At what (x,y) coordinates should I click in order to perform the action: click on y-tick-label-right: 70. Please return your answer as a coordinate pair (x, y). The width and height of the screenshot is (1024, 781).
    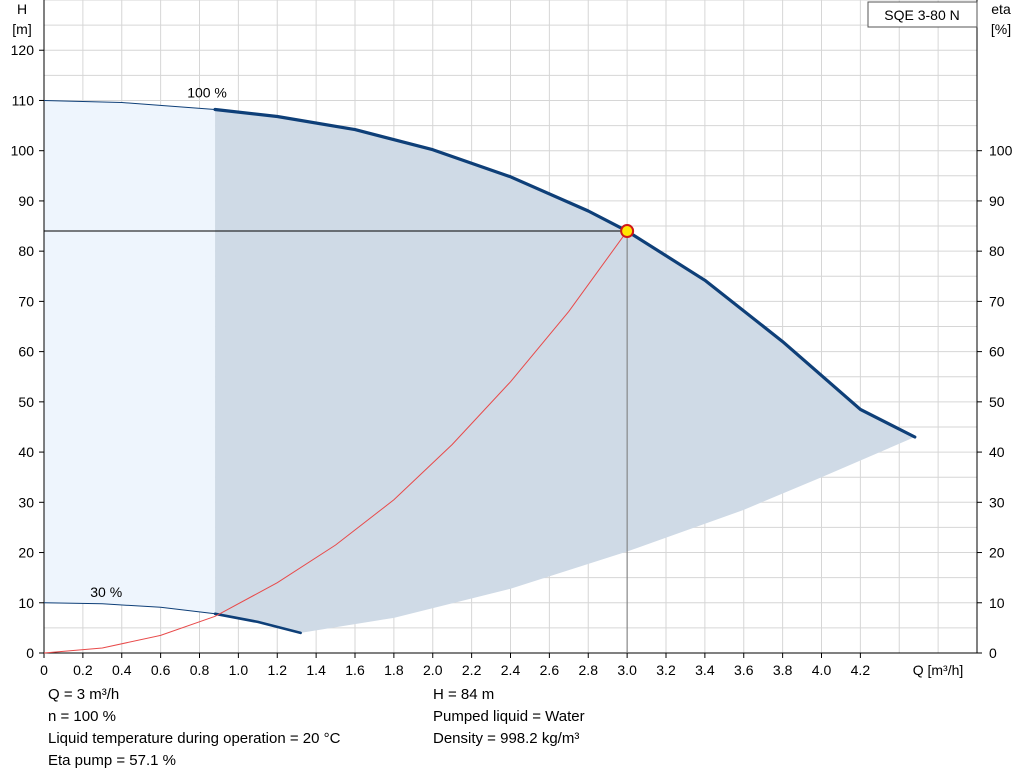
    Looking at the image, I should click on (997, 301).